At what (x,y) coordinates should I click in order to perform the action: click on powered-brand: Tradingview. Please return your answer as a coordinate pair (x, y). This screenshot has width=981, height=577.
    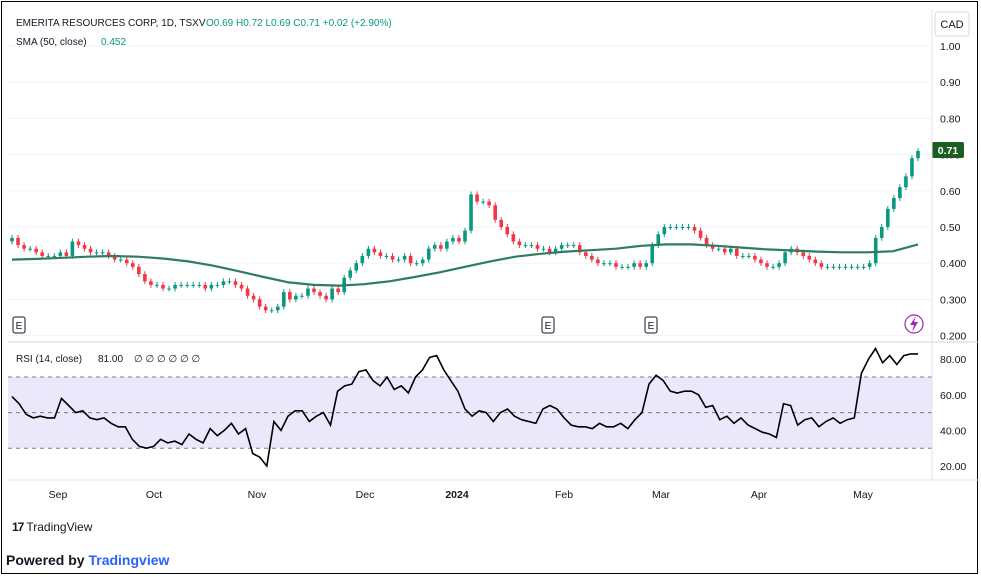
    Looking at the image, I should click on (129, 560).